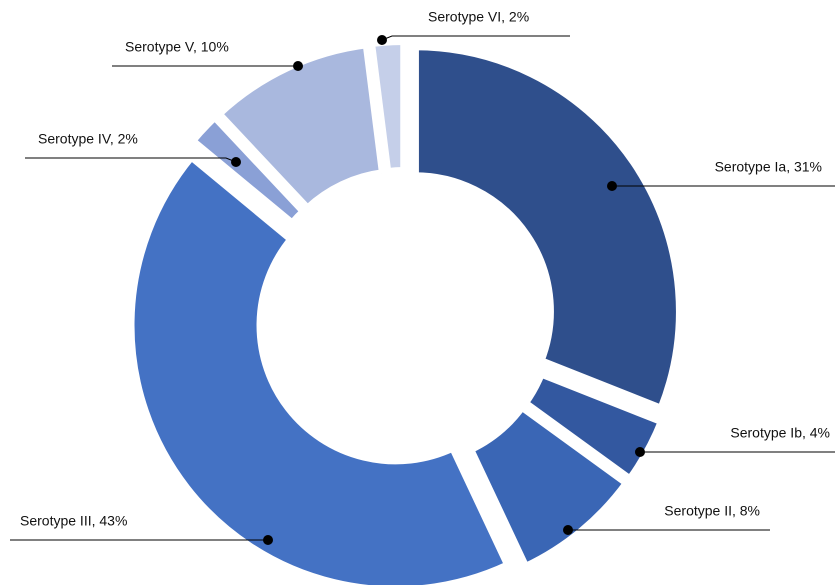 Image resolution: width=835 pixels, height=585 pixels. I want to click on slice-label: Serotype Ib, 4%, so click(780, 433).